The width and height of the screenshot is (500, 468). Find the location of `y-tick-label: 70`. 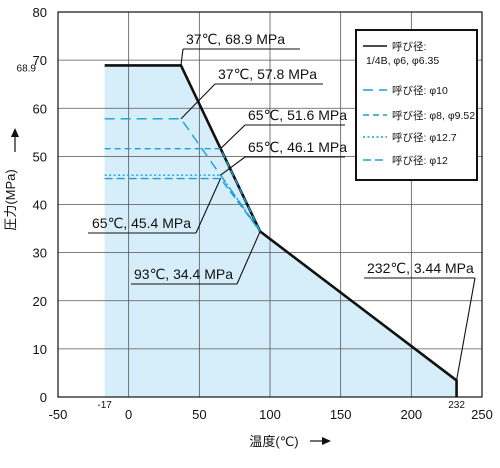

y-tick-label: 70 is located at coordinates (40, 60).